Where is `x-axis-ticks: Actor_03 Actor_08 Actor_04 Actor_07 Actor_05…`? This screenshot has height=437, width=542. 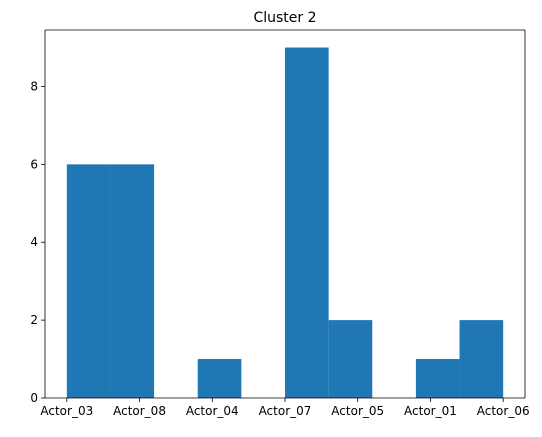 x-axis-ticks: Actor_03 Actor_08 Actor_04 Actor_07 Actor_05… is located at coordinates (285, 408).